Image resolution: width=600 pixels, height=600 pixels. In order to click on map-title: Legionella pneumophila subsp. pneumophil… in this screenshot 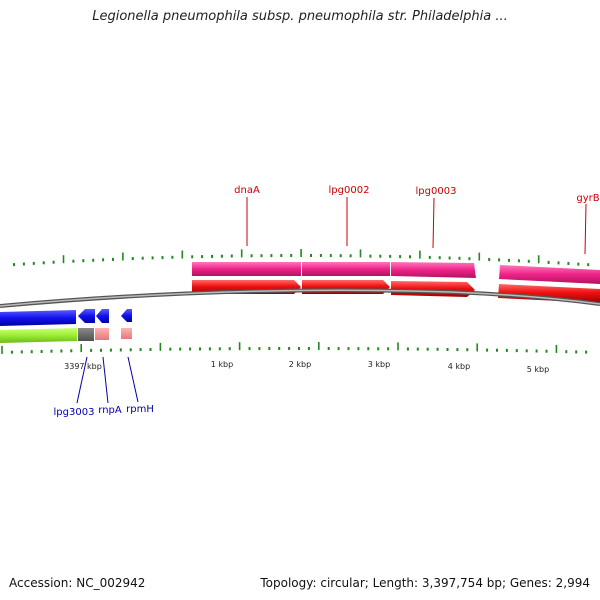, I will do `click(300, 16)`.